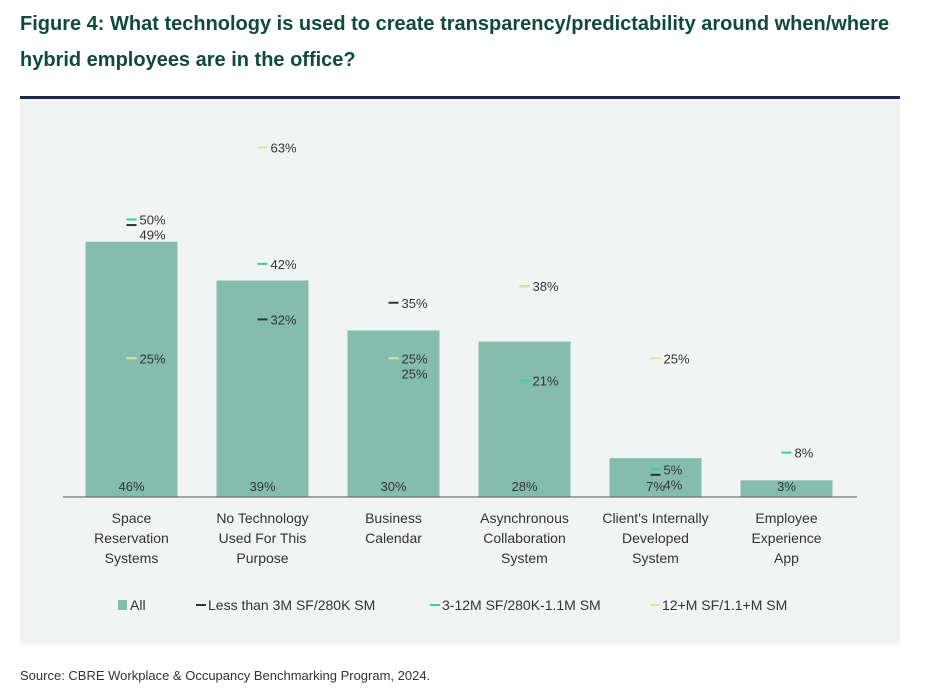 This screenshot has width=931, height=699. What do you see at coordinates (804, 453) in the screenshot?
I see `series-value-label: 8%` at bounding box center [804, 453].